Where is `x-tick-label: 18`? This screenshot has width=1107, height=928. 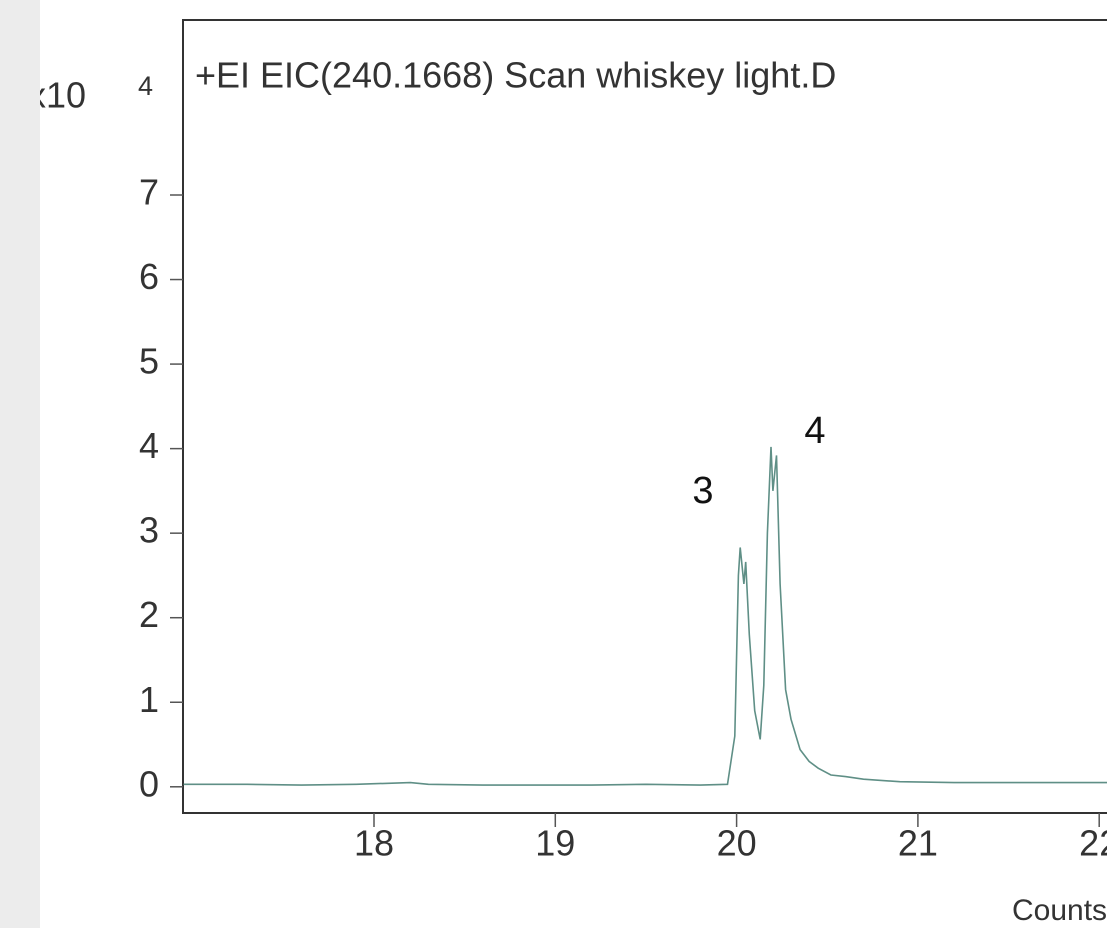
x-tick-label: 18 is located at coordinates (374, 843).